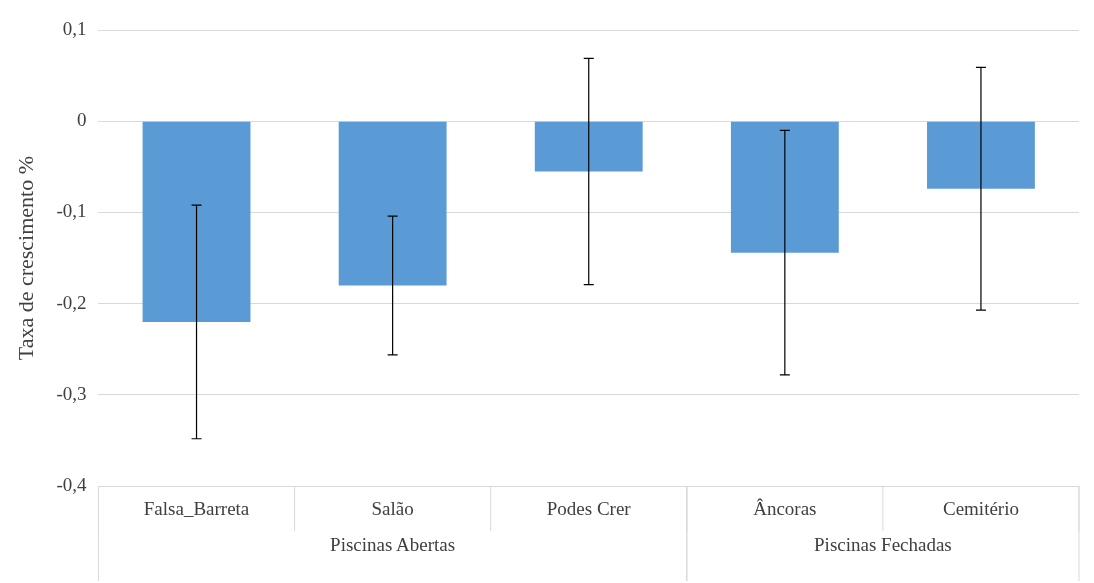 This screenshot has width=1094, height=583. Describe the element at coordinates (980, 508) in the screenshot. I see `x-tick-label: Cemitério` at that location.